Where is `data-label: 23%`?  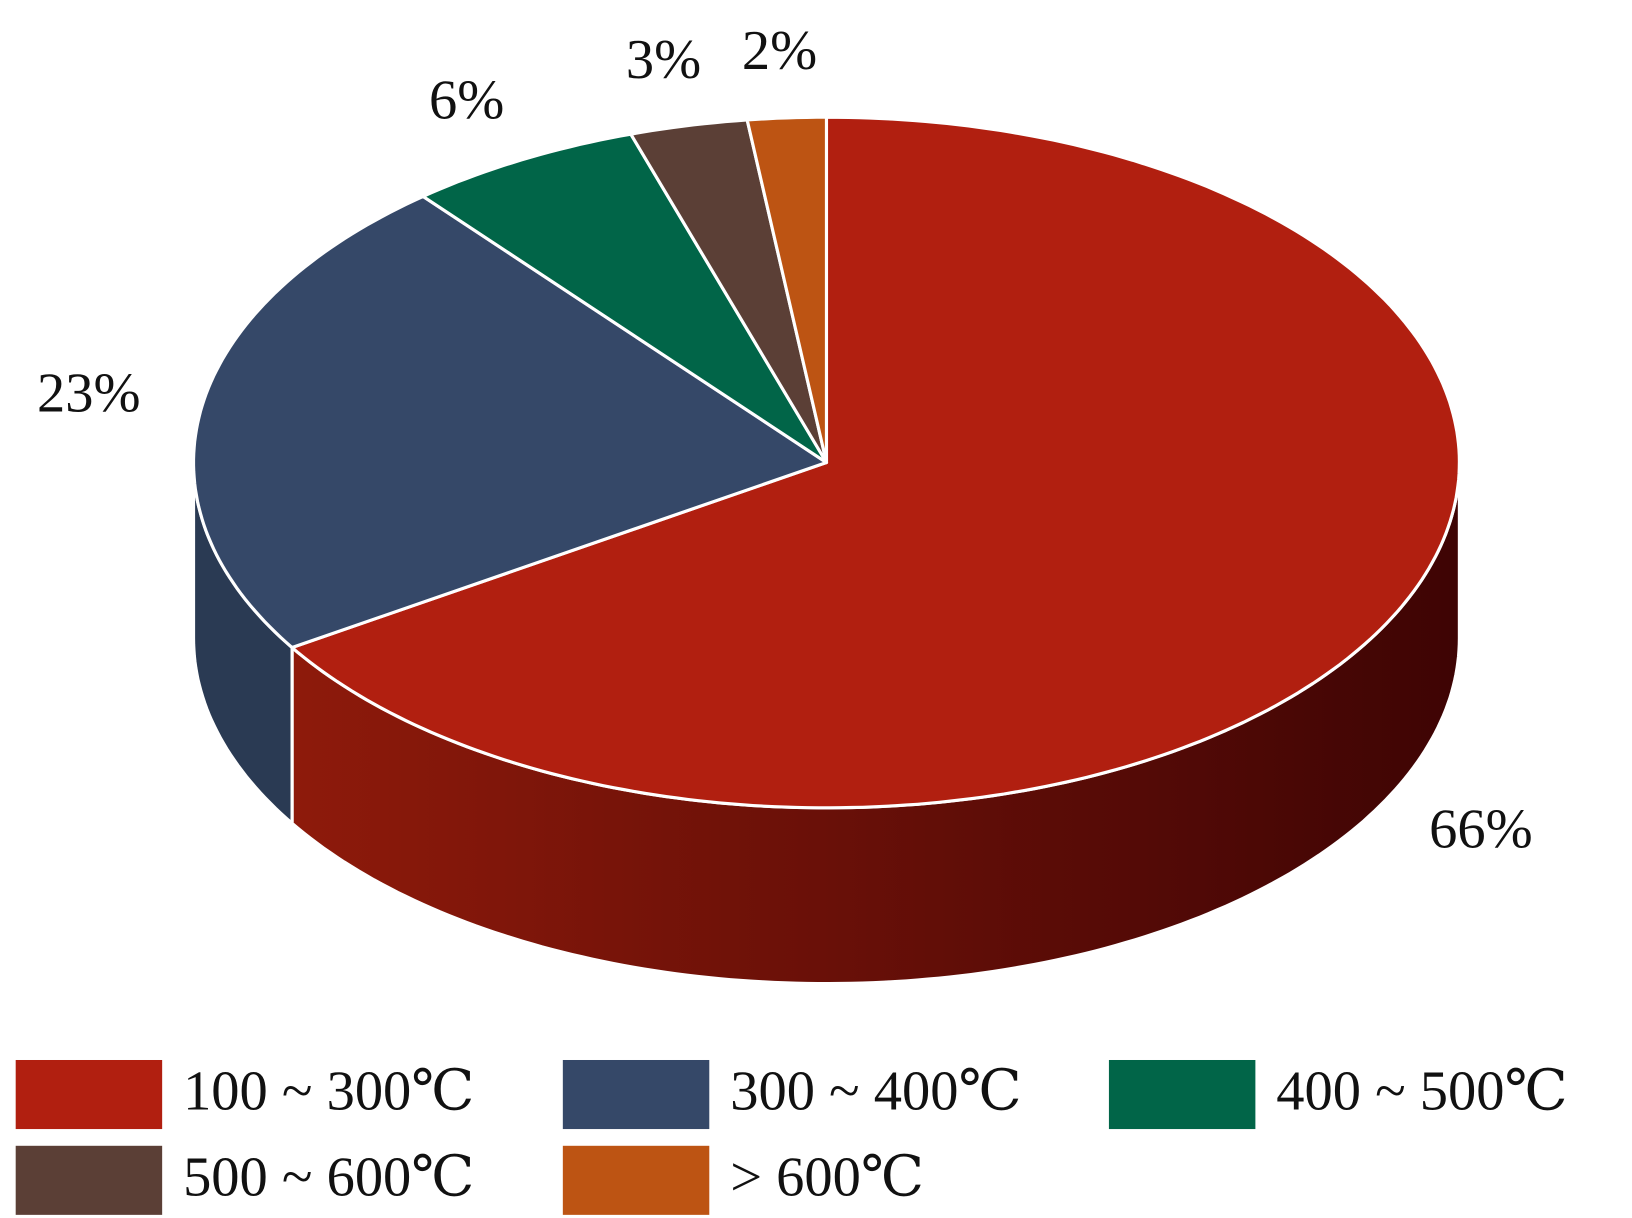
data-label: 23% is located at coordinates (89, 394).